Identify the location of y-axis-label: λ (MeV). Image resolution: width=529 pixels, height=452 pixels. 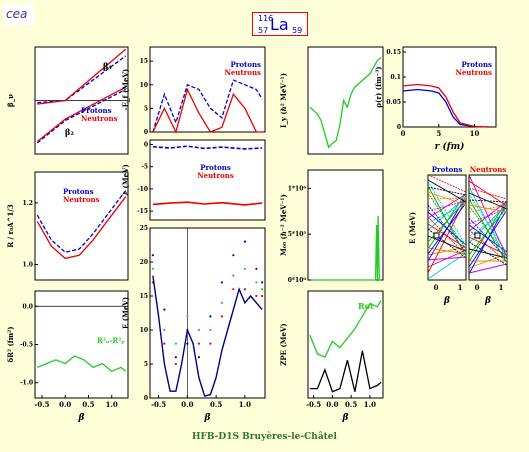
(125, 180).